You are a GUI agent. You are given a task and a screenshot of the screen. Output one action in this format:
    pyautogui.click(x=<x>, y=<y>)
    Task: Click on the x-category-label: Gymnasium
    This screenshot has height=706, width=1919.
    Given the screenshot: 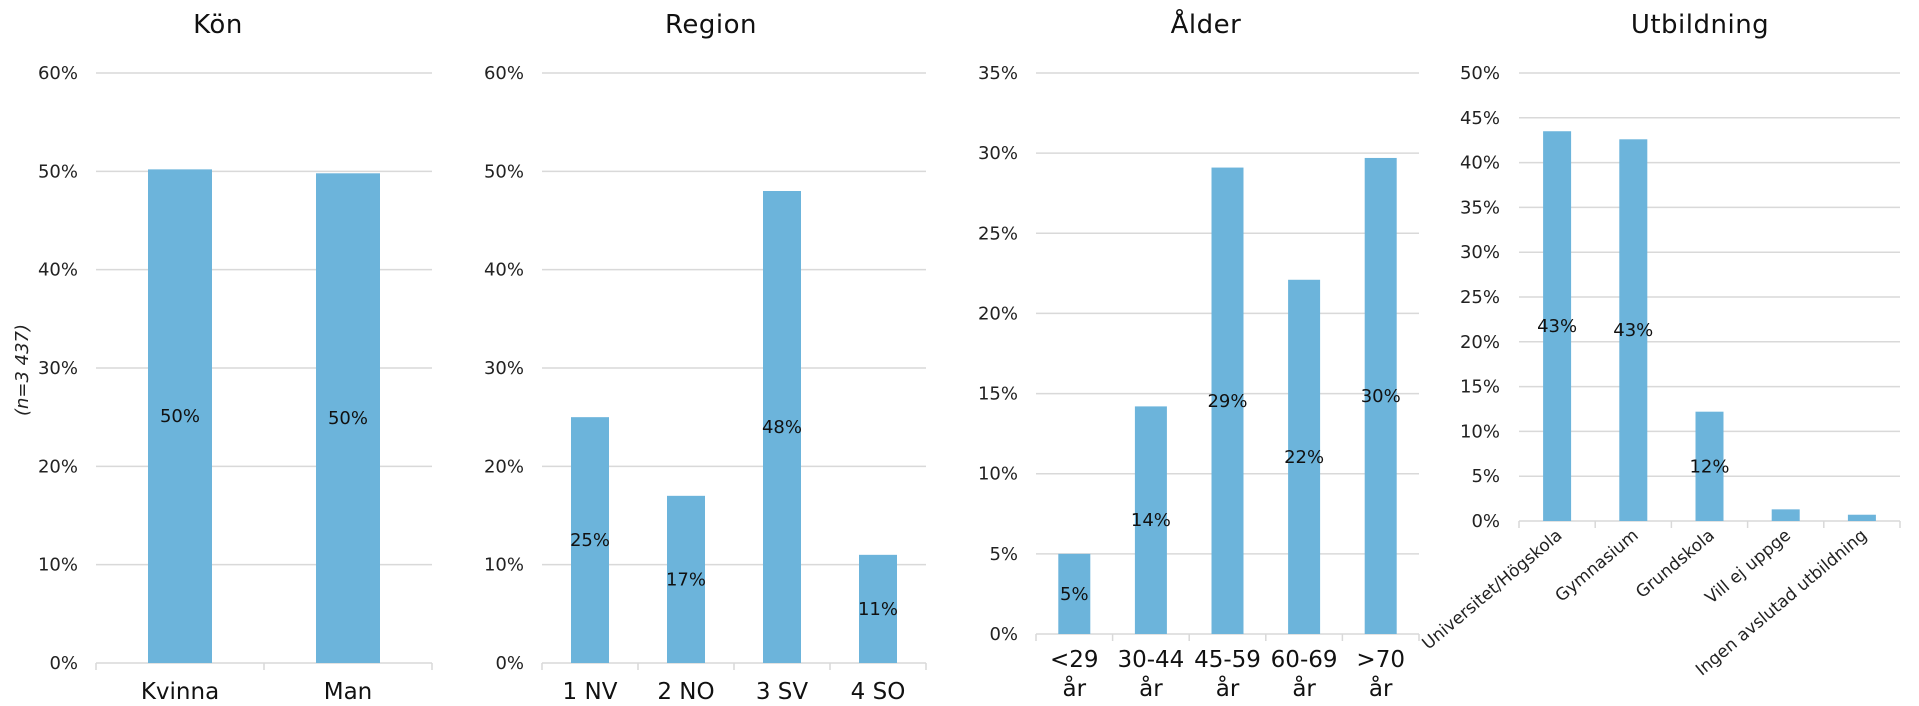 What is the action you would take?
    pyautogui.click(x=1597, y=566)
    